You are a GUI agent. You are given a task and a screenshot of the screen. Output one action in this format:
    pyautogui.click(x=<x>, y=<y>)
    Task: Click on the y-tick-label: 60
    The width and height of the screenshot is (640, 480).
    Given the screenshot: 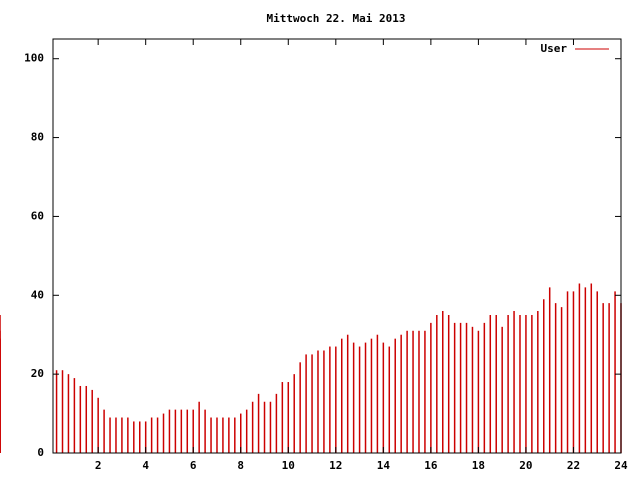 What is the action you would take?
    pyautogui.click(x=37, y=215)
    